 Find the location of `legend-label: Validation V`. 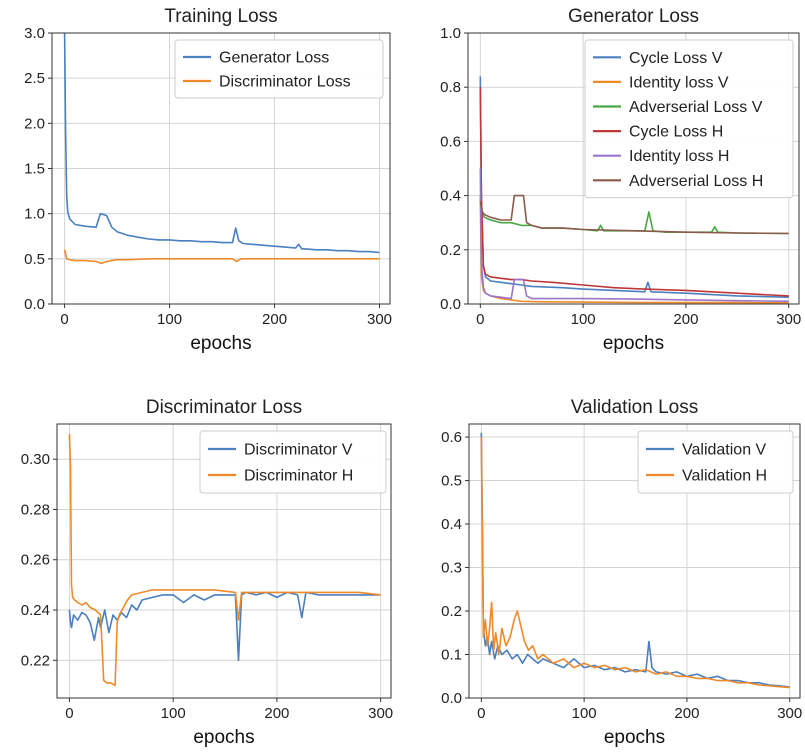

legend-label: Validation V is located at coordinates (724, 450).